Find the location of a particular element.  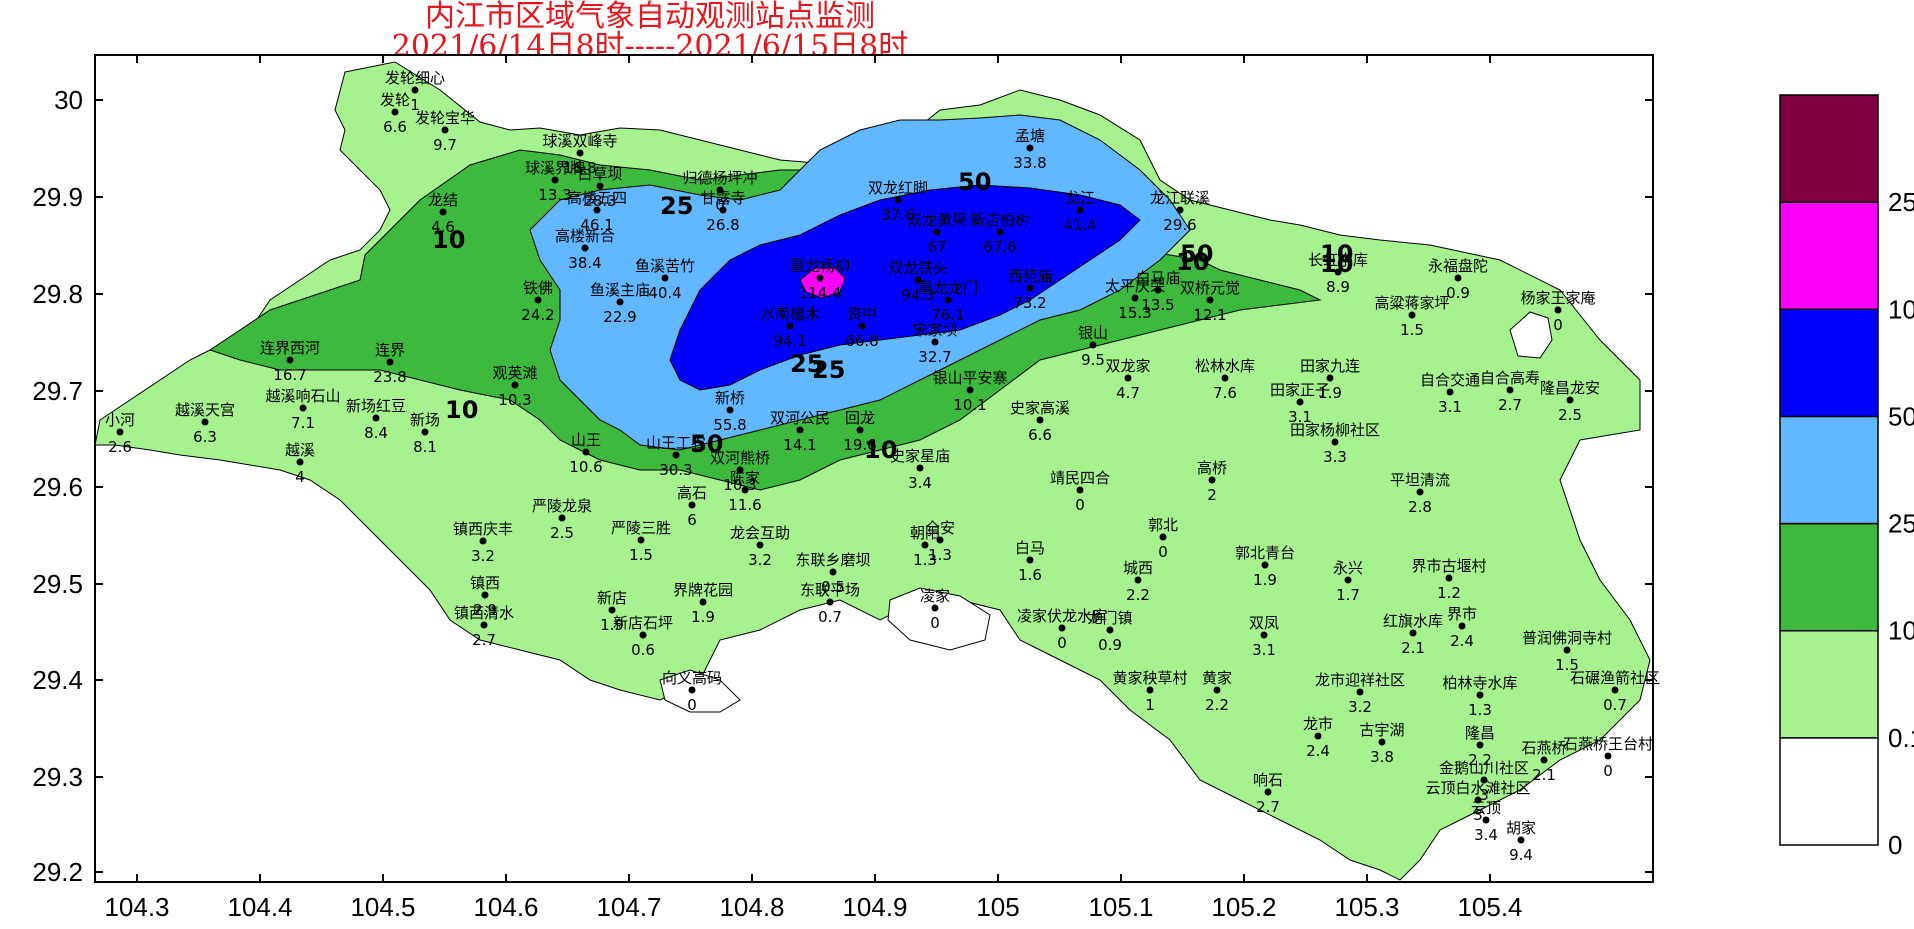

station: 松林水库 7.6 is located at coordinates (1225, 379).